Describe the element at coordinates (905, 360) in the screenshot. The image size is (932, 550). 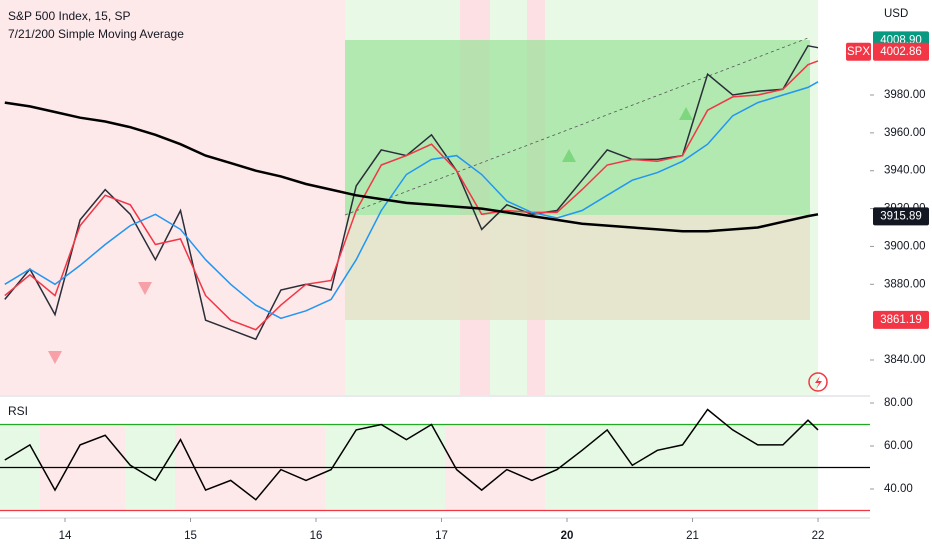
I see `y-tick-label: 3840.00` at that location.